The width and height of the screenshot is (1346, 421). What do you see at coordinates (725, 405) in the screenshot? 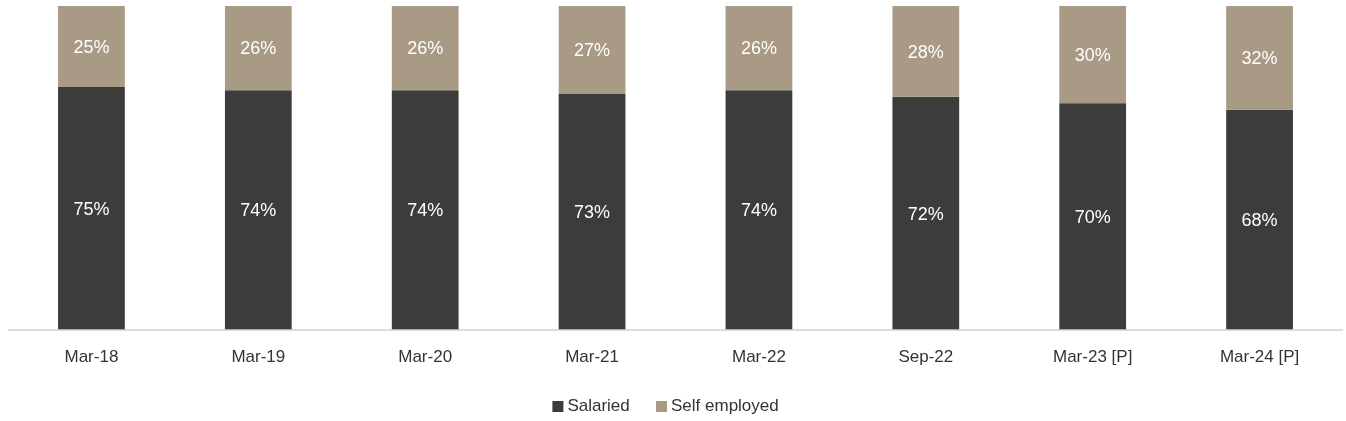
I see `legend-label: Self employed` at bounding box center [725, 405].